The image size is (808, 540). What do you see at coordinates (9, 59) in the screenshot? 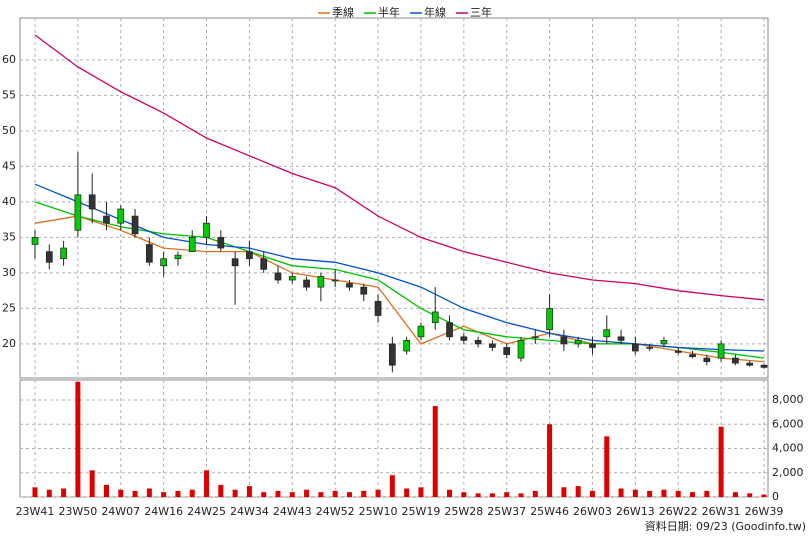
I see `y-tick-label: 60` at bounding box center [9, 59].